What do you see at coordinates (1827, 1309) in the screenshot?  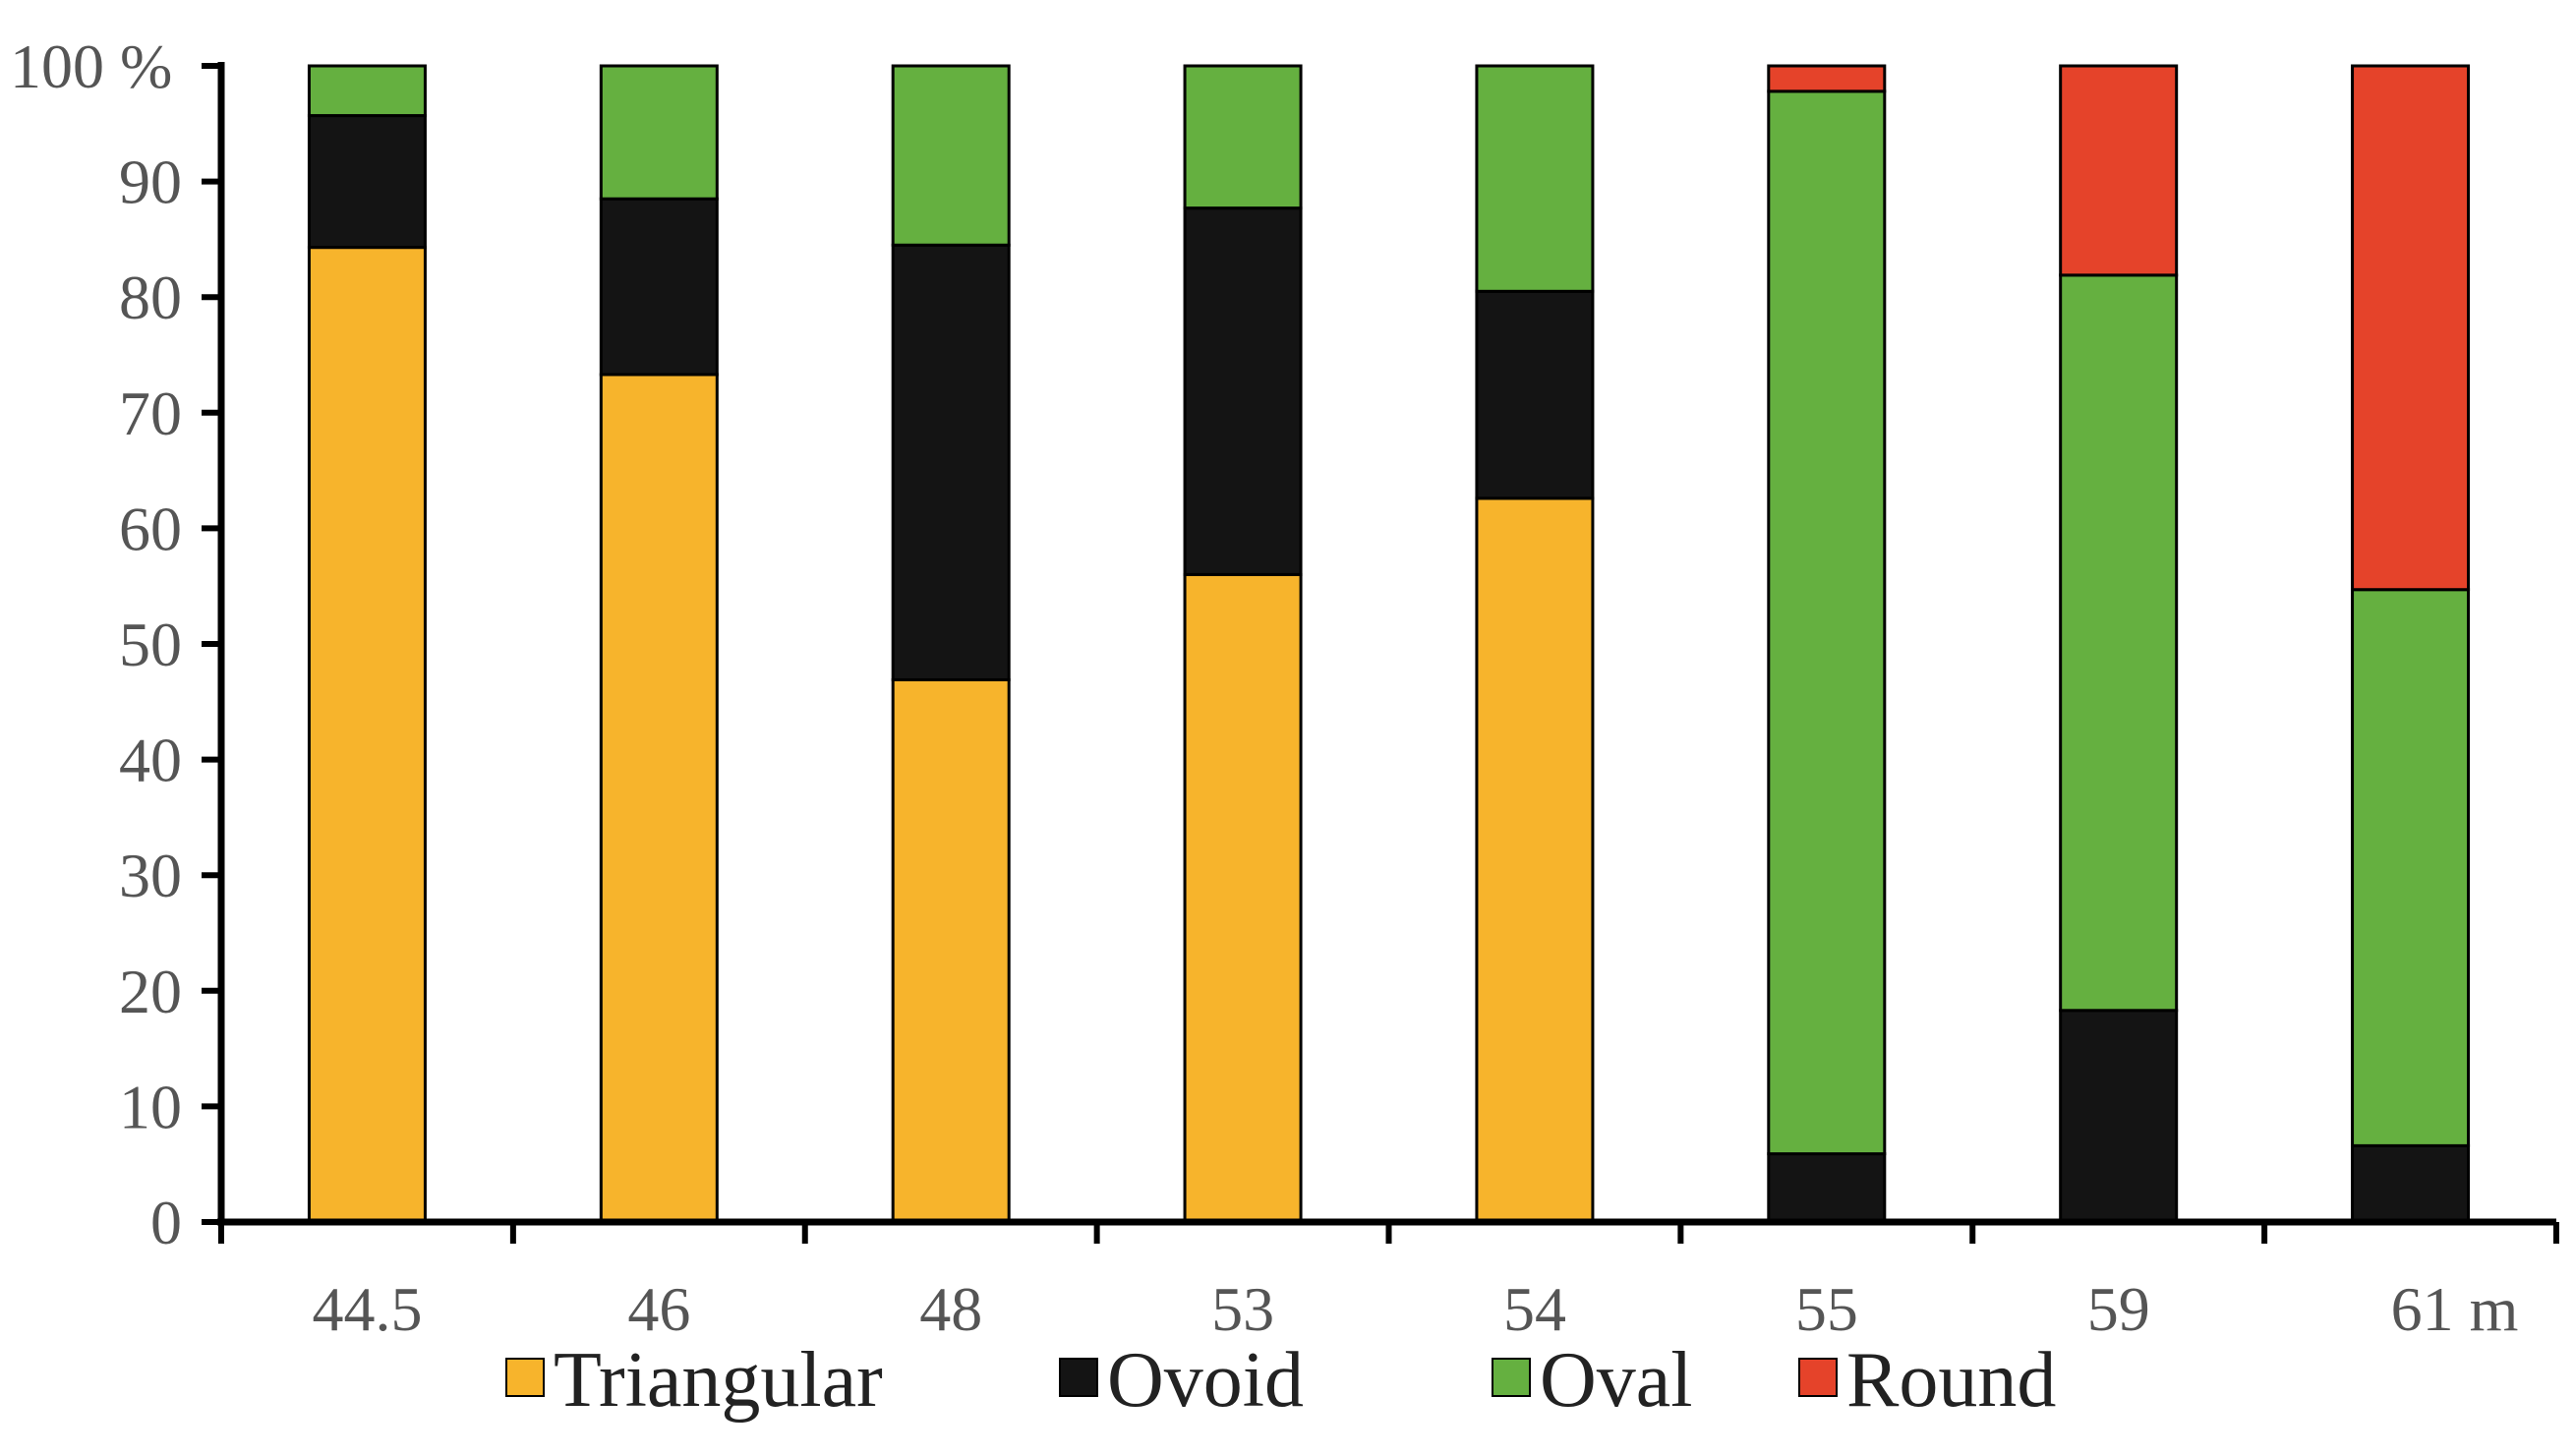 I see `x-tick-label-6: 55` at bounding box center [1827, 1309].